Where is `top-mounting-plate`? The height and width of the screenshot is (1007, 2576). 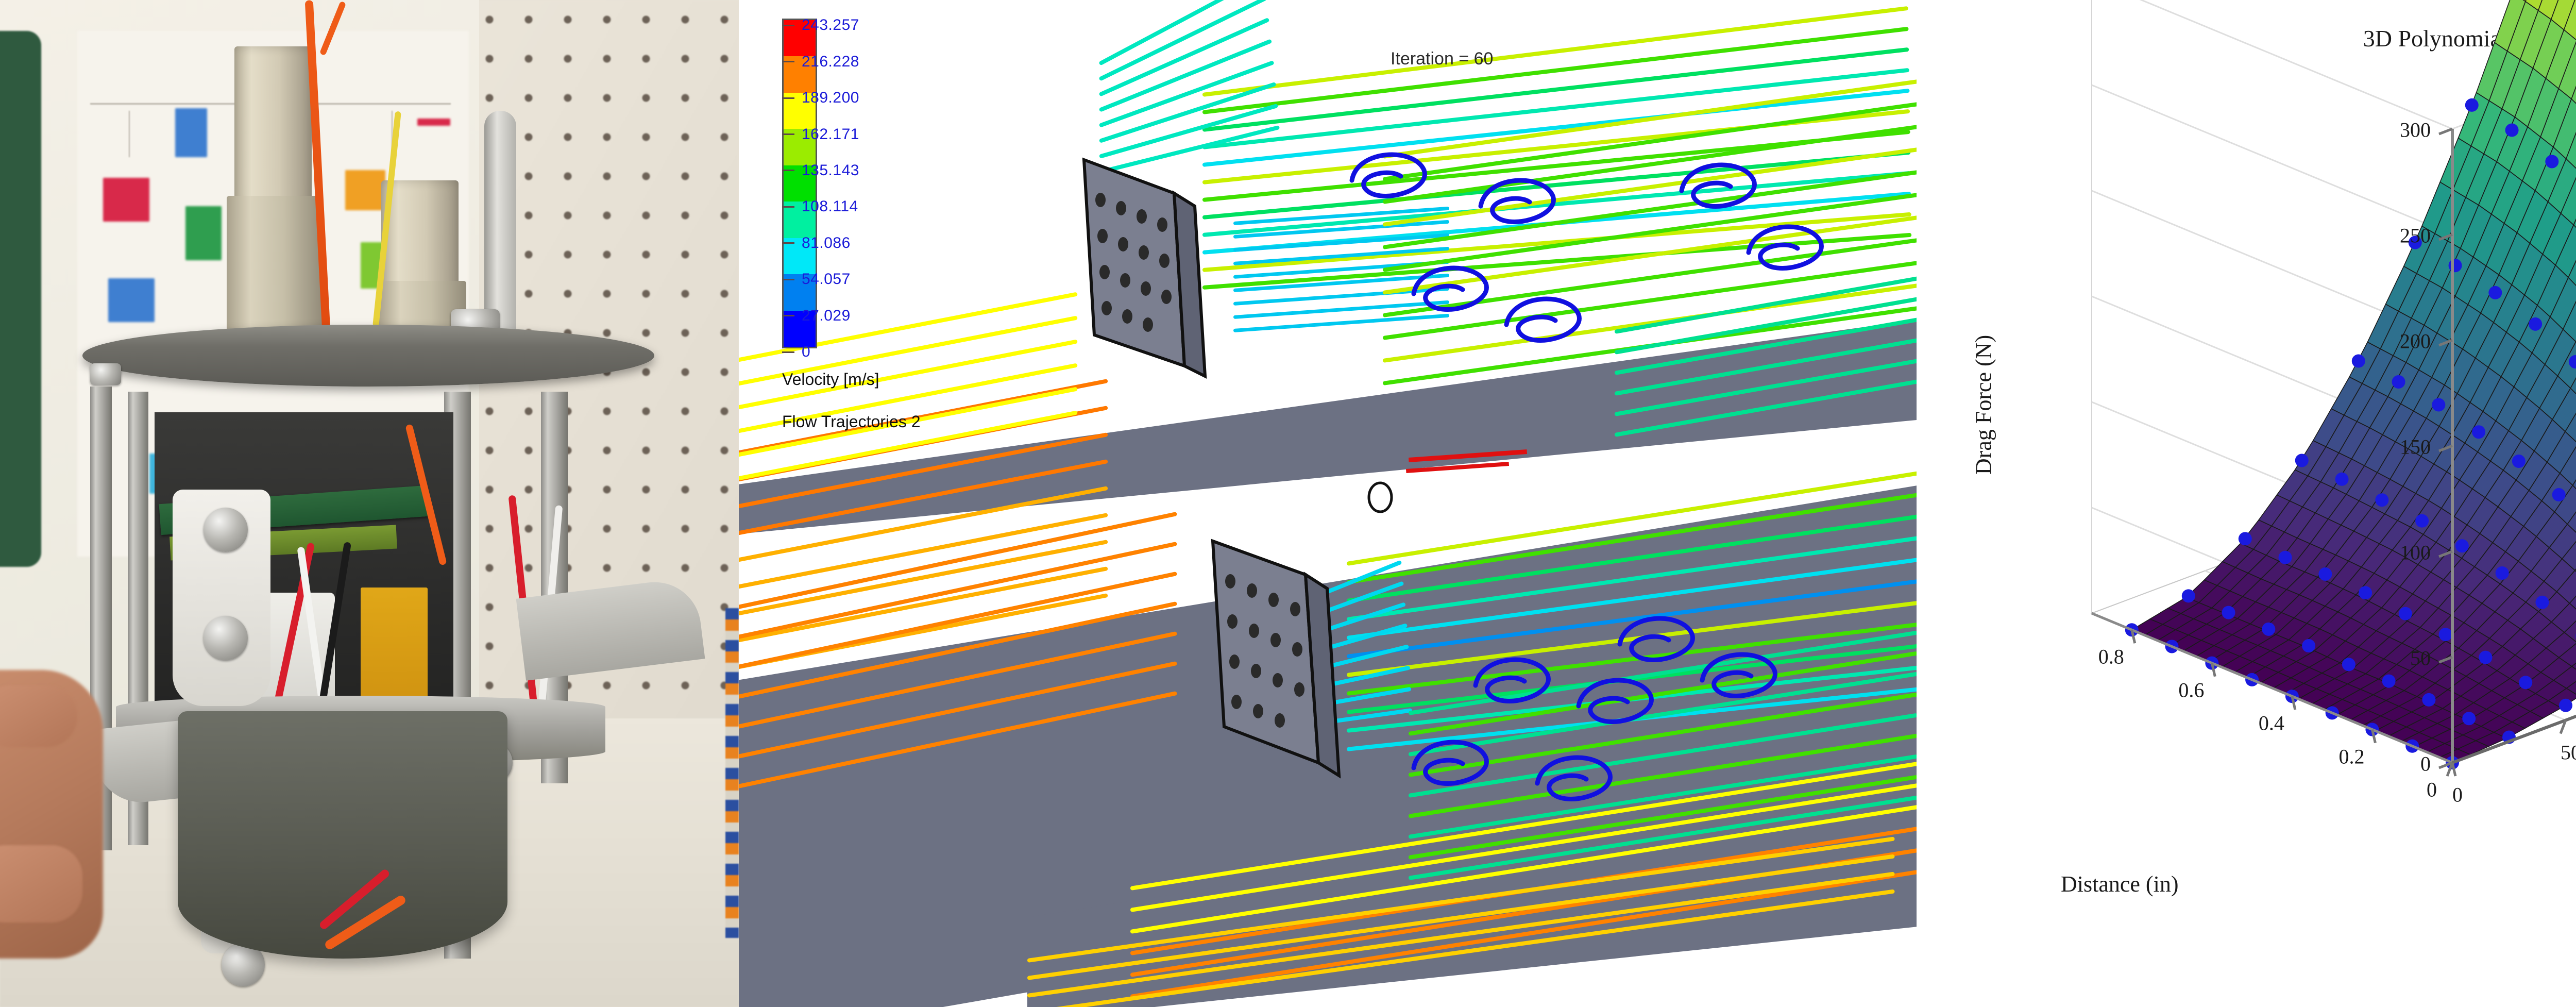 top-mounting-plate is located at coordinates (368, 356).